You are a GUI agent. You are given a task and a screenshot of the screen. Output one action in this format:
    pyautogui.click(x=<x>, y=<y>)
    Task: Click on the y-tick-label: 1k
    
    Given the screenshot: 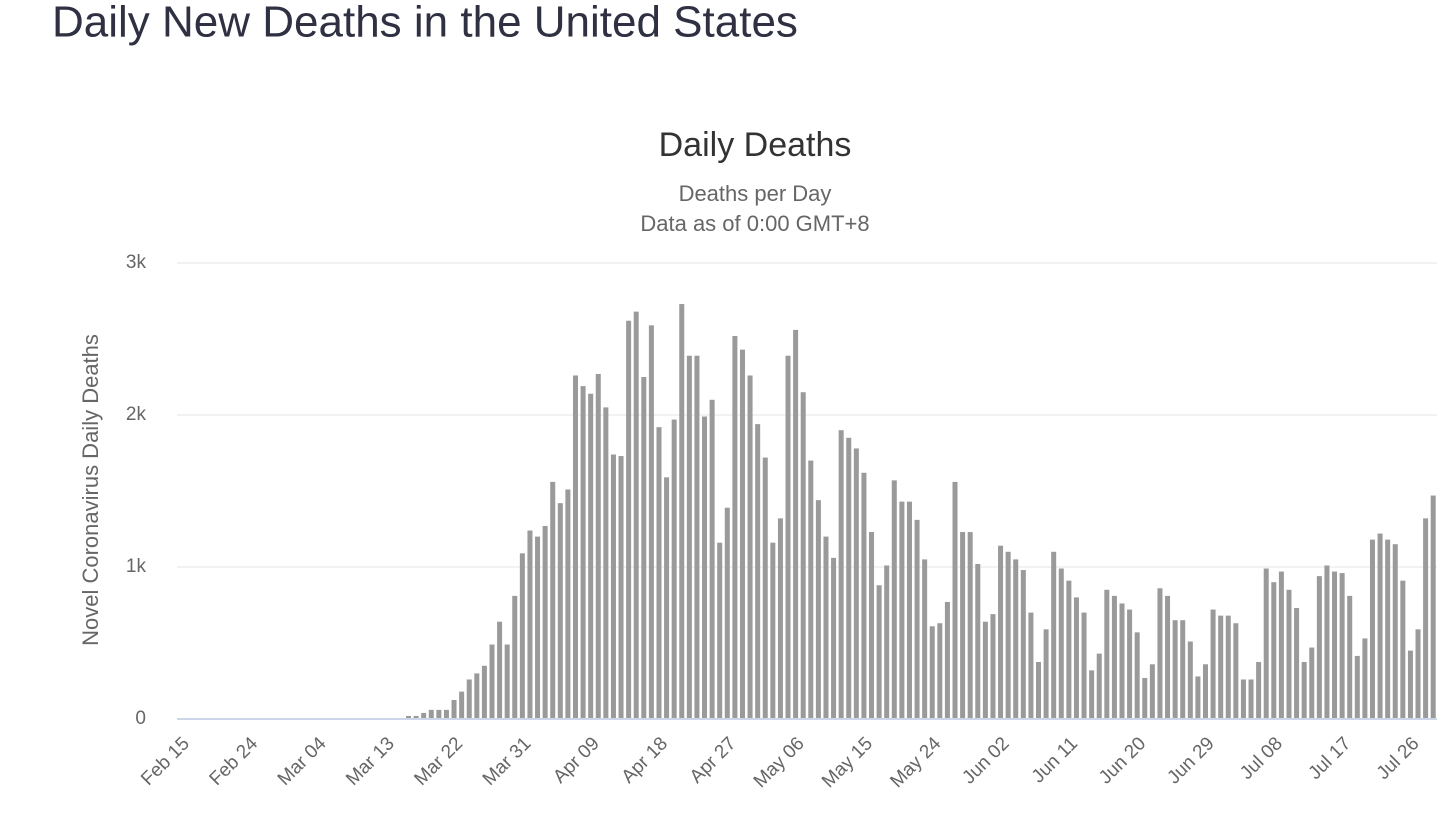 What is the action you would take?
    pyautogui.click(x=136, y=566)
    